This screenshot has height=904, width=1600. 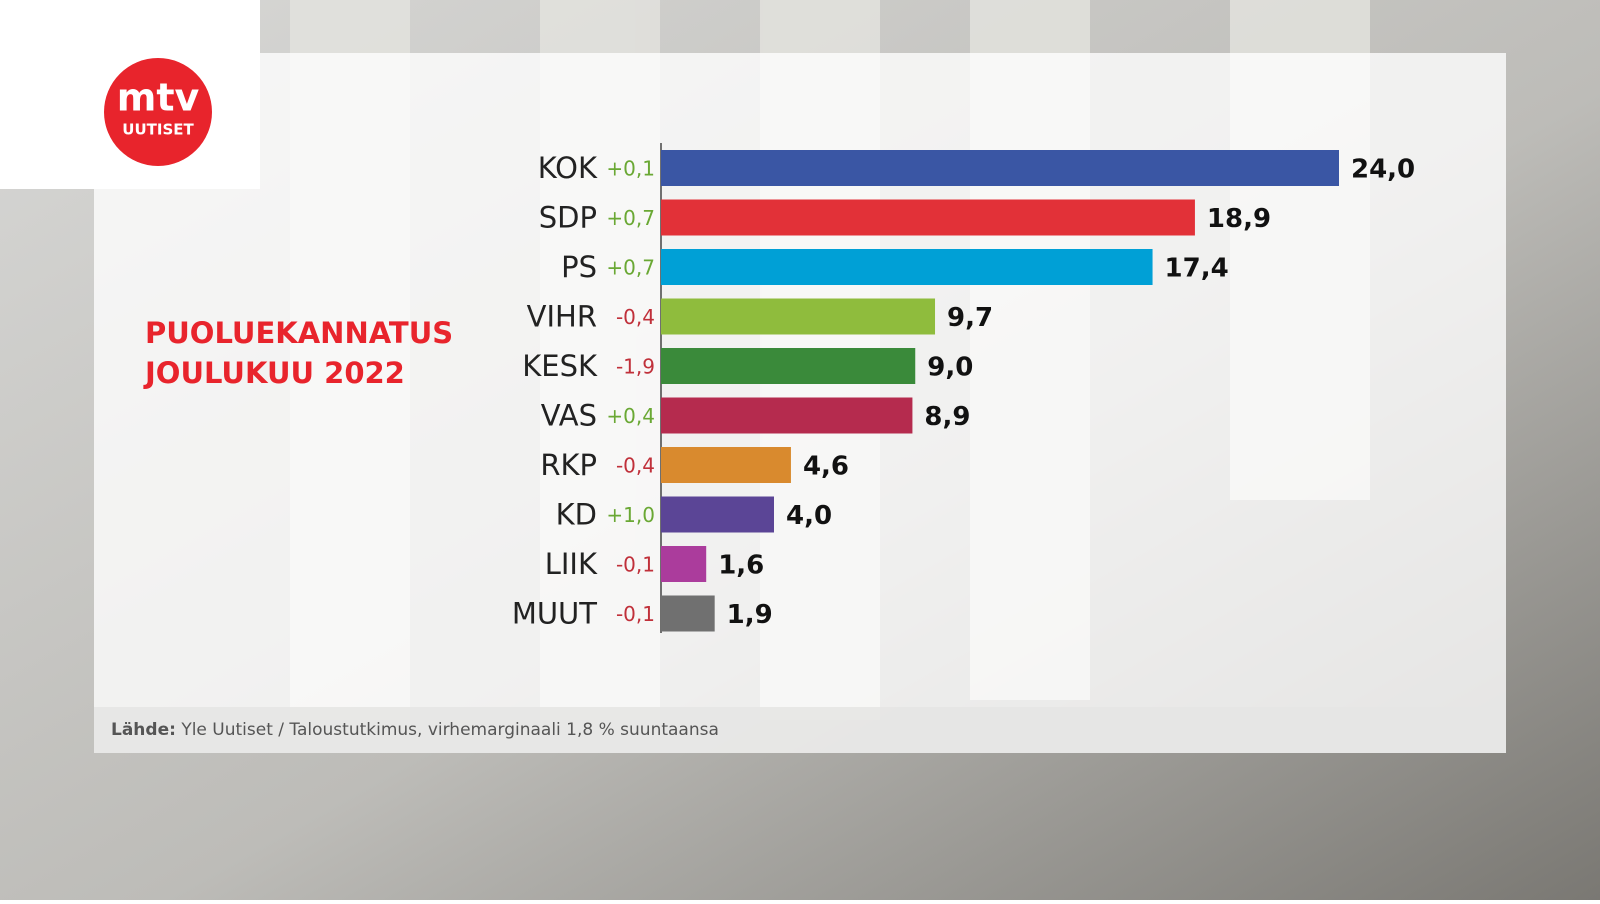 I want to click on logo-circle, so click(x=158, y=112).